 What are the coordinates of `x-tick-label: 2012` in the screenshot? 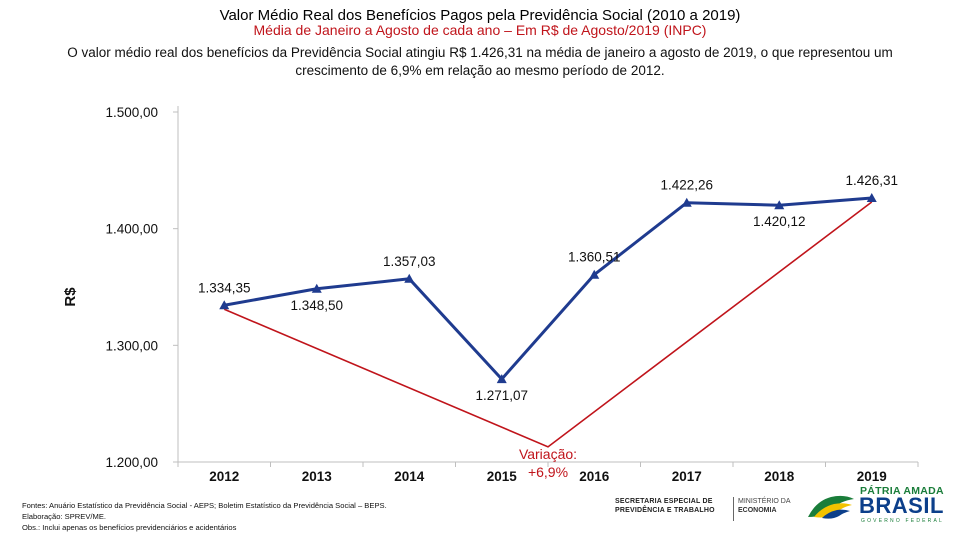 It's located at (224, 476).